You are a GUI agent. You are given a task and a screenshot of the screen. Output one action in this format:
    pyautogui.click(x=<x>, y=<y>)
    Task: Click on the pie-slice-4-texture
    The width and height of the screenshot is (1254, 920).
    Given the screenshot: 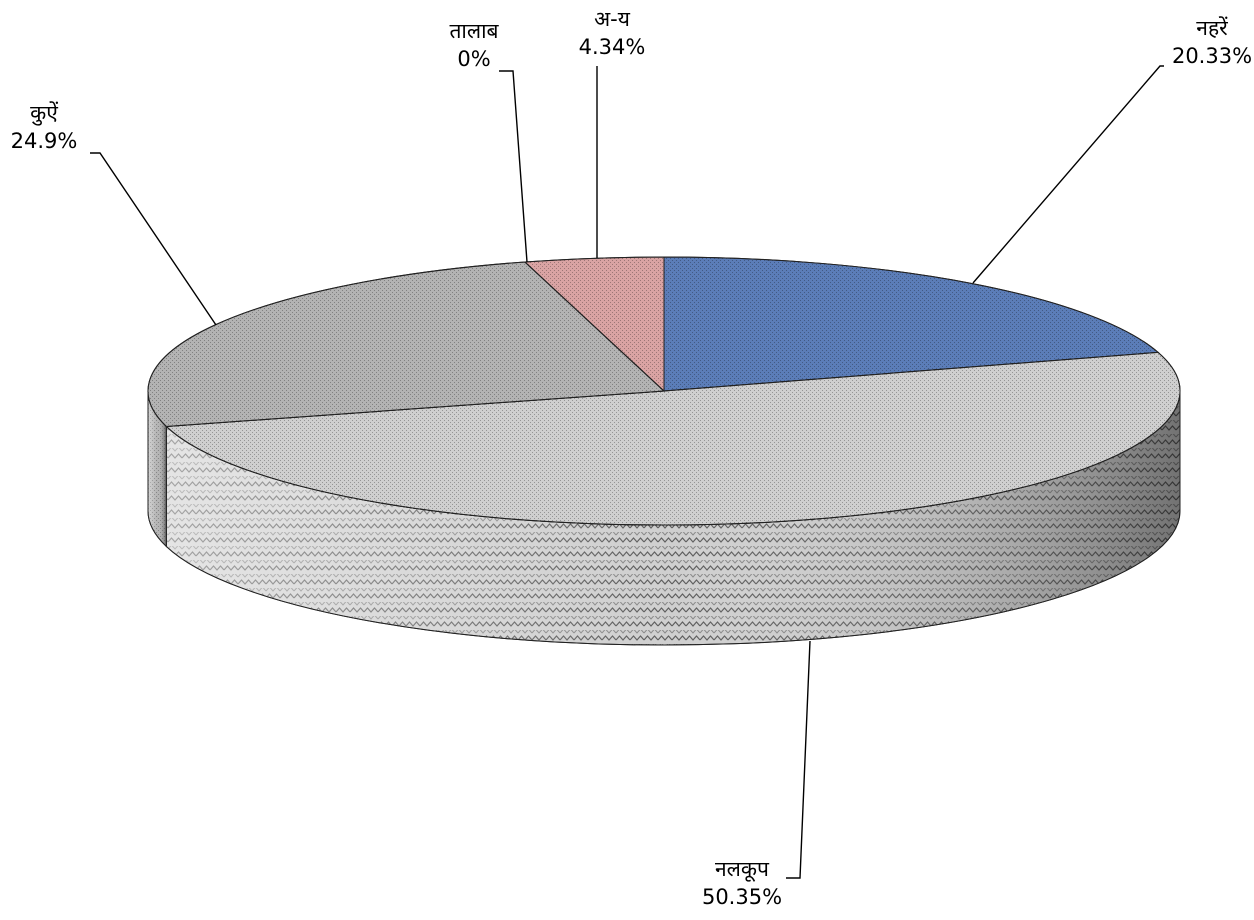 What is the action you would take?
    pyautogui.click(x=594, y=324)
    